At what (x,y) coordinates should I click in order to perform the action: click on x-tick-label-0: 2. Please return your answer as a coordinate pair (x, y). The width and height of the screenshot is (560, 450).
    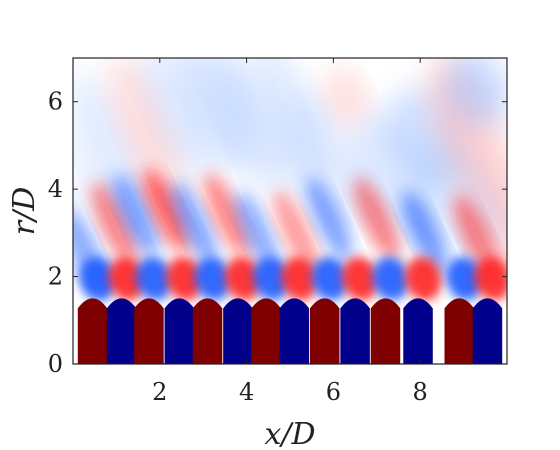
    Looking at the image, I should click on (159, 392).